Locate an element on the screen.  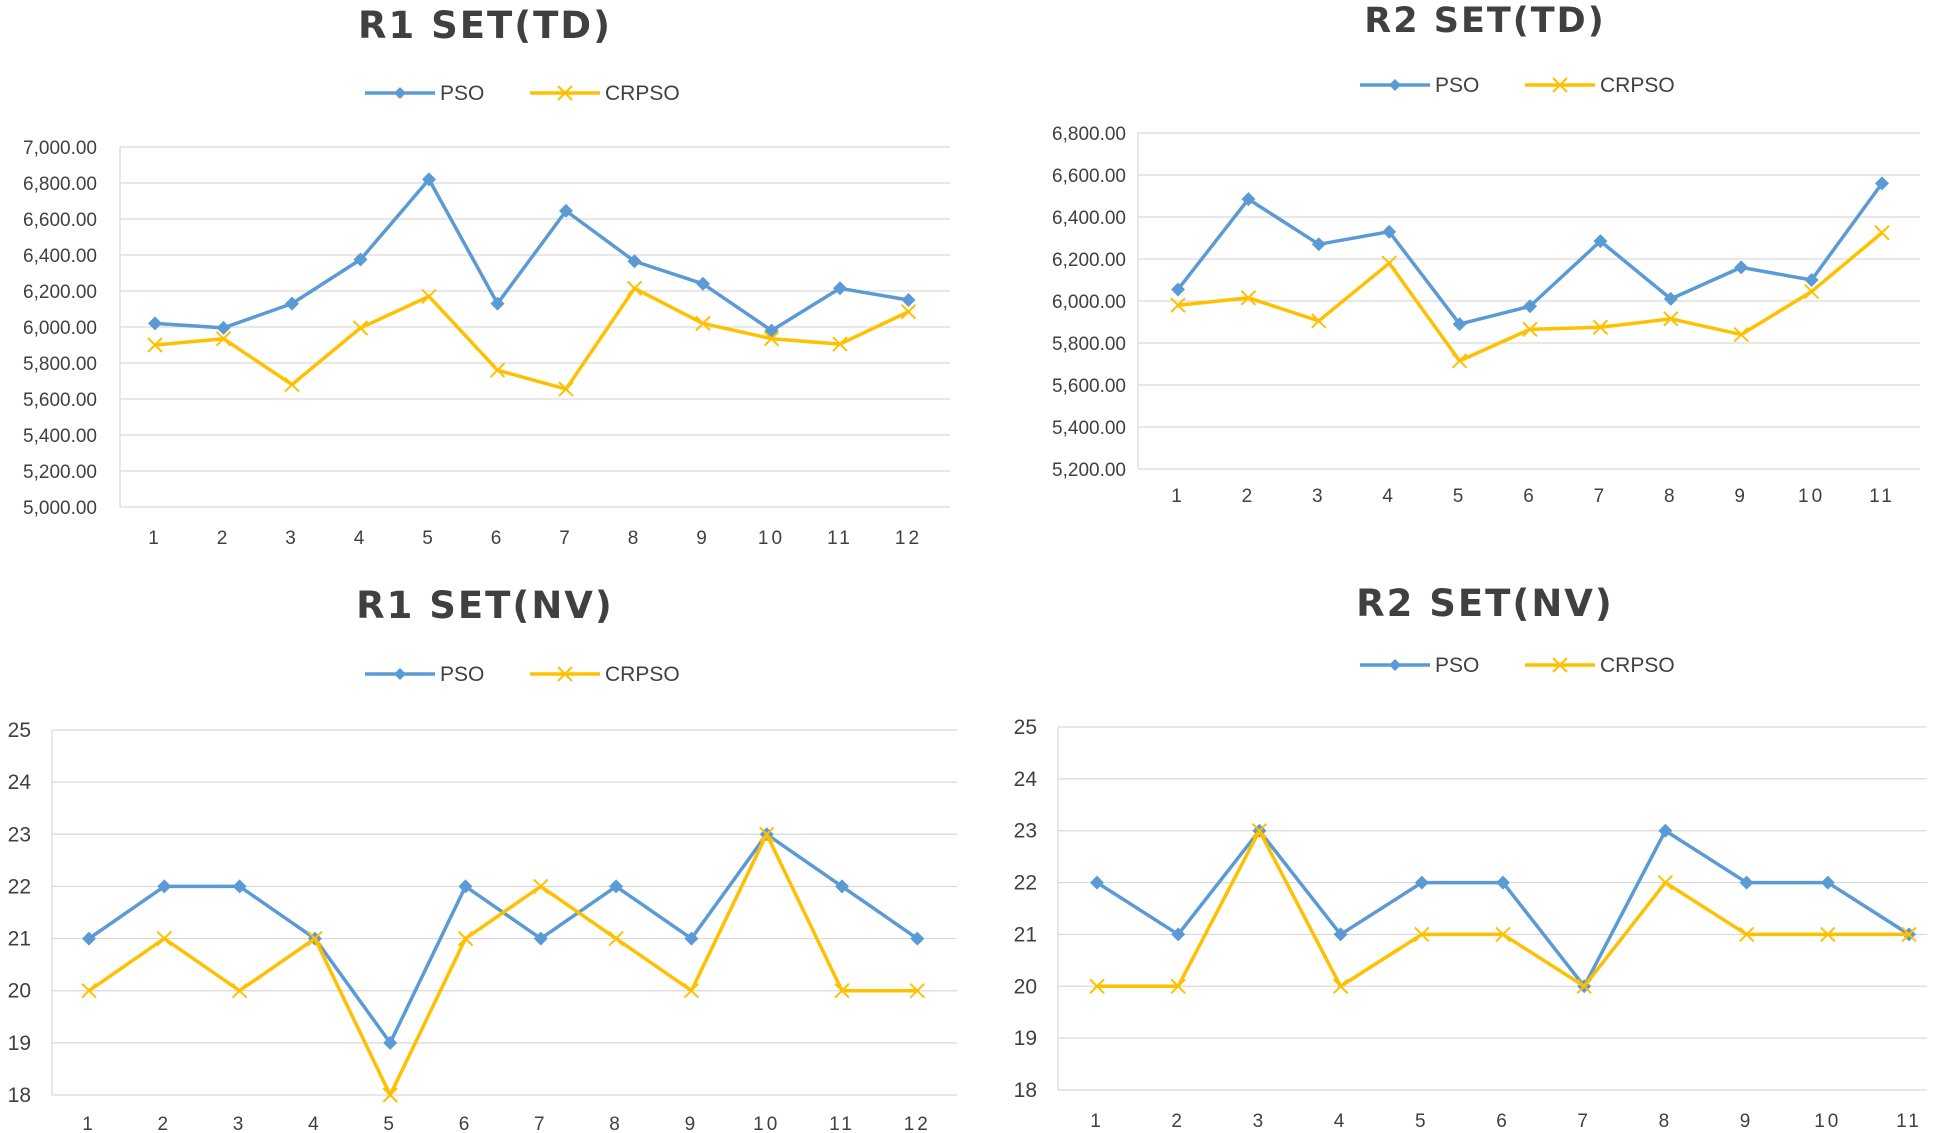
chart-title: R2 SET(TD) is located at coordinates (1484, 21).